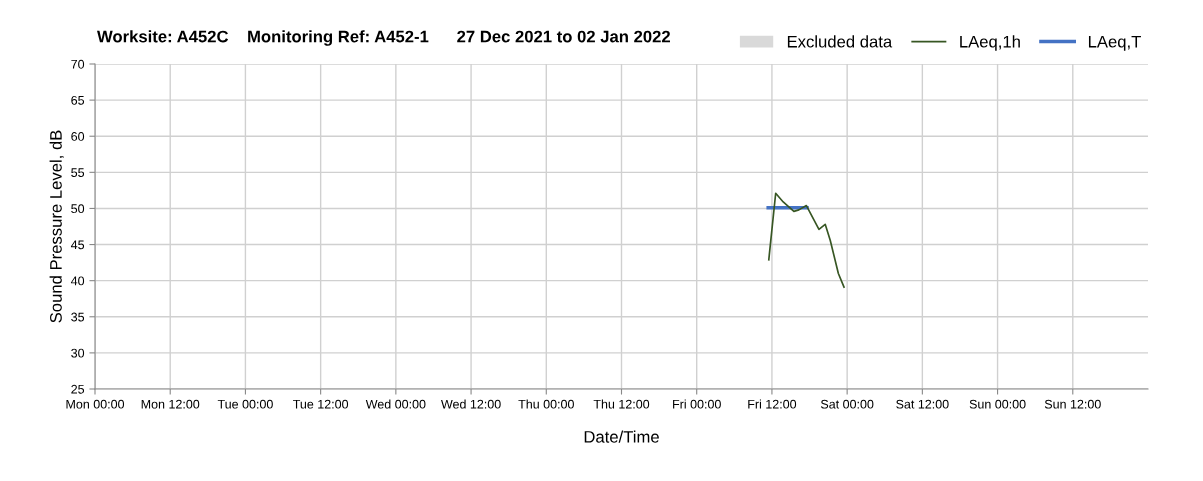  I want to click on line-series, so click(806, 240).